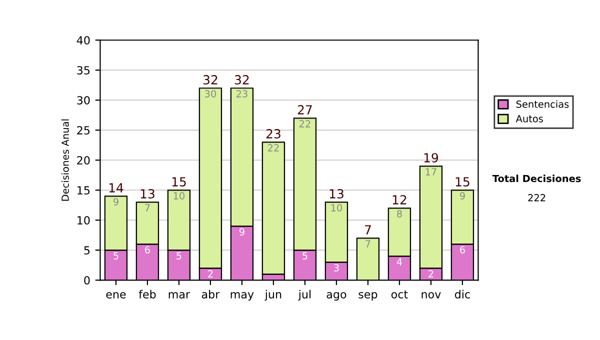  Describe the element at coordinates (242, 94) in the screenshot. I see `data-label: 23` at that location.